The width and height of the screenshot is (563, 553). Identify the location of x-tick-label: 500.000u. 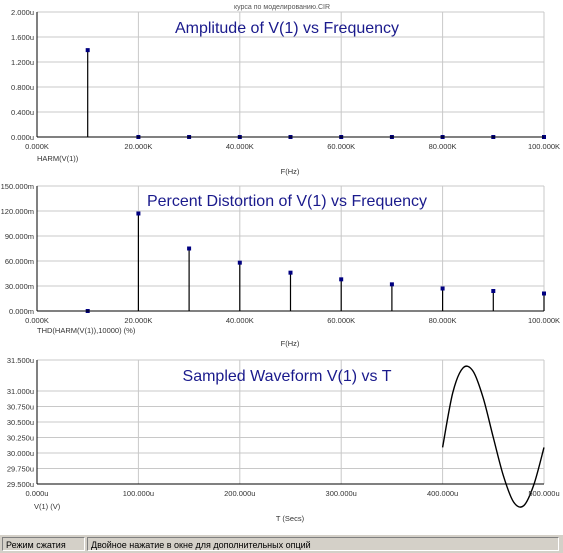
(543, 493).